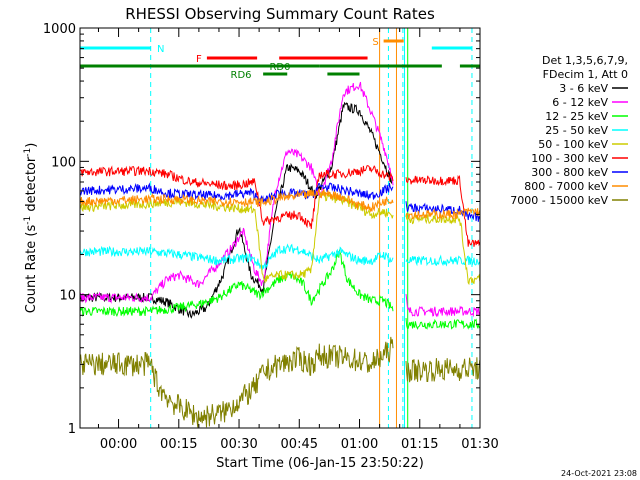 The width and height of the screenshot is (640, 480). Describe the element at coordinates (280, 14) in the screenshot. I see `chart-title: RHESSI Observing Summary Count Rates` at that location.